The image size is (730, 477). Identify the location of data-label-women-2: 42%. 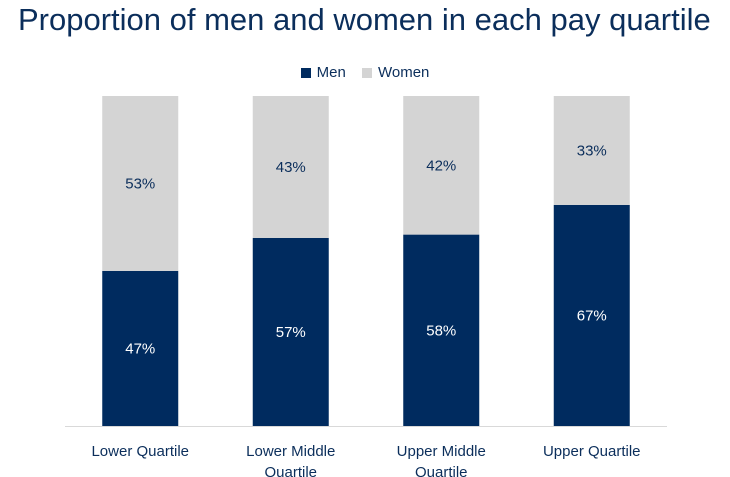
(441, 165).